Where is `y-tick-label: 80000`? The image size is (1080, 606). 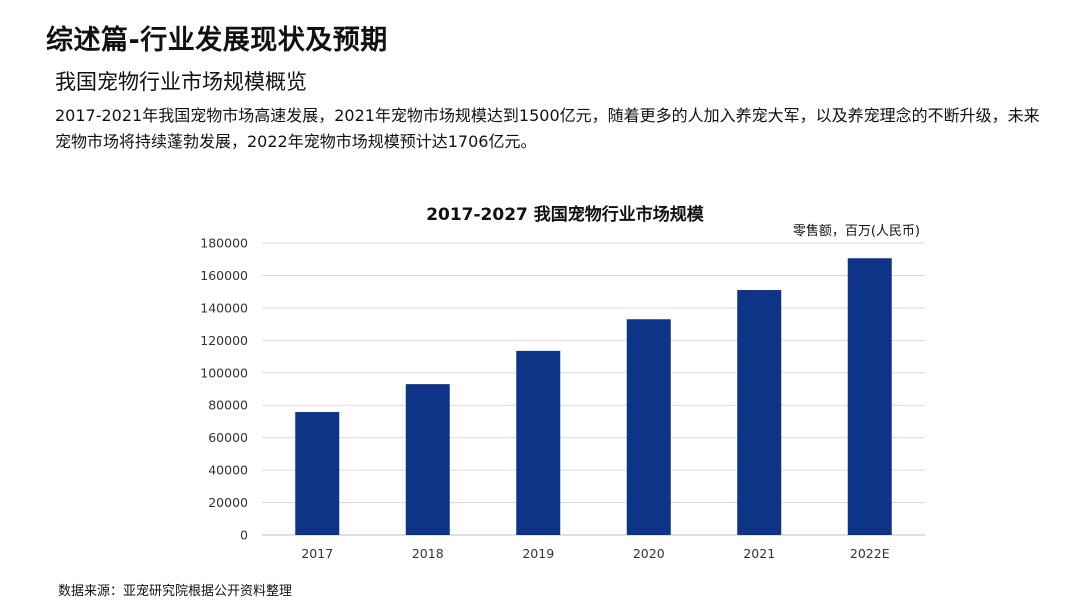 y-tick-label: 80000 is located at coordinates (228, 405).